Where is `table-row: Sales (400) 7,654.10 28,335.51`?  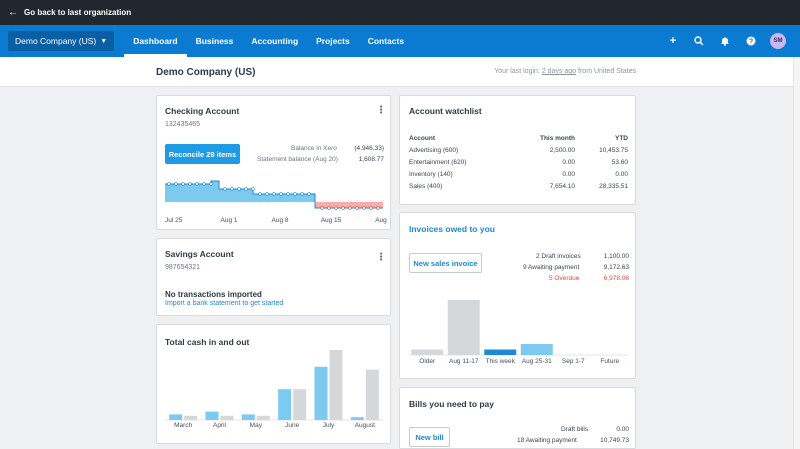
table-row: Sales (400) 7,654.10 28,335.51 is located at coordinates (518, 186).